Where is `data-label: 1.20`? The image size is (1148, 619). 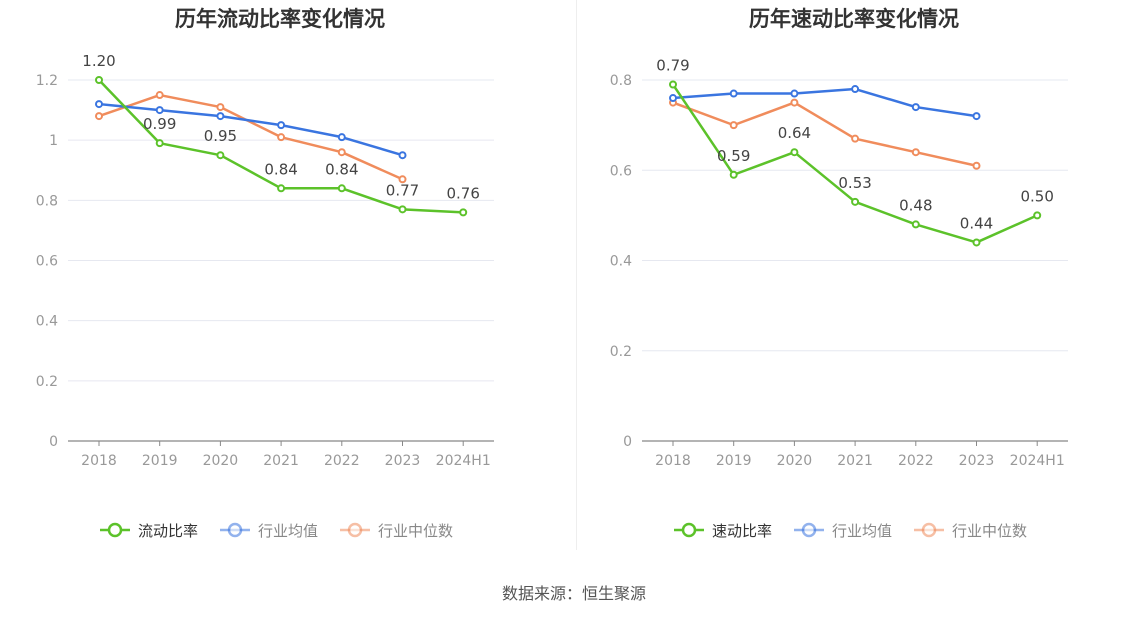 data-label: 1.20 is located at coordinates (98, 61).